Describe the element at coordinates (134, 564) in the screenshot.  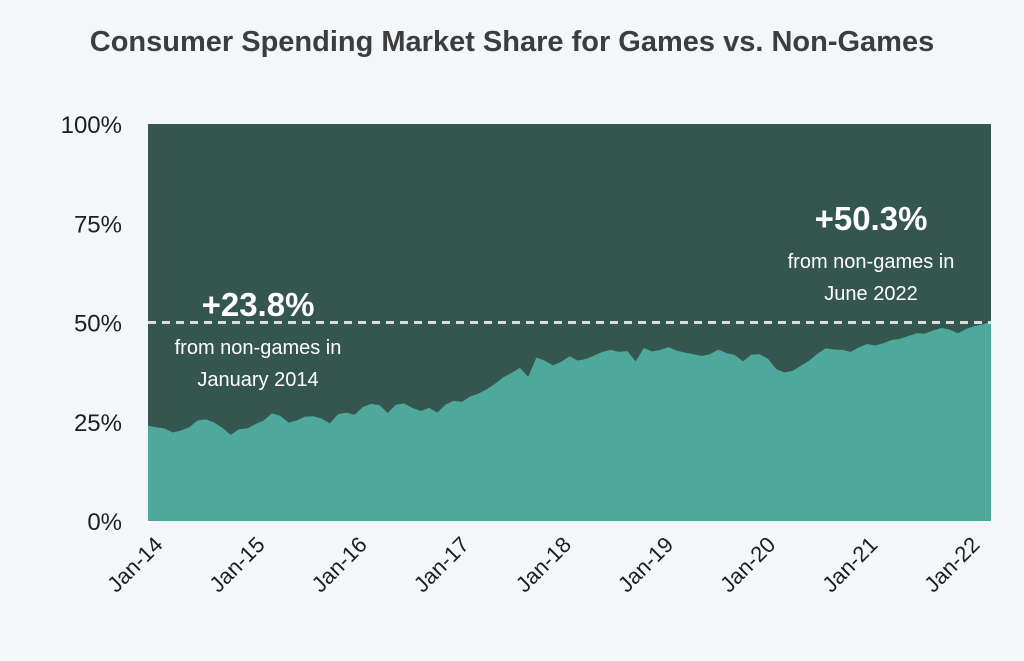
I see `x-tick-label: Jan-14` at that location.